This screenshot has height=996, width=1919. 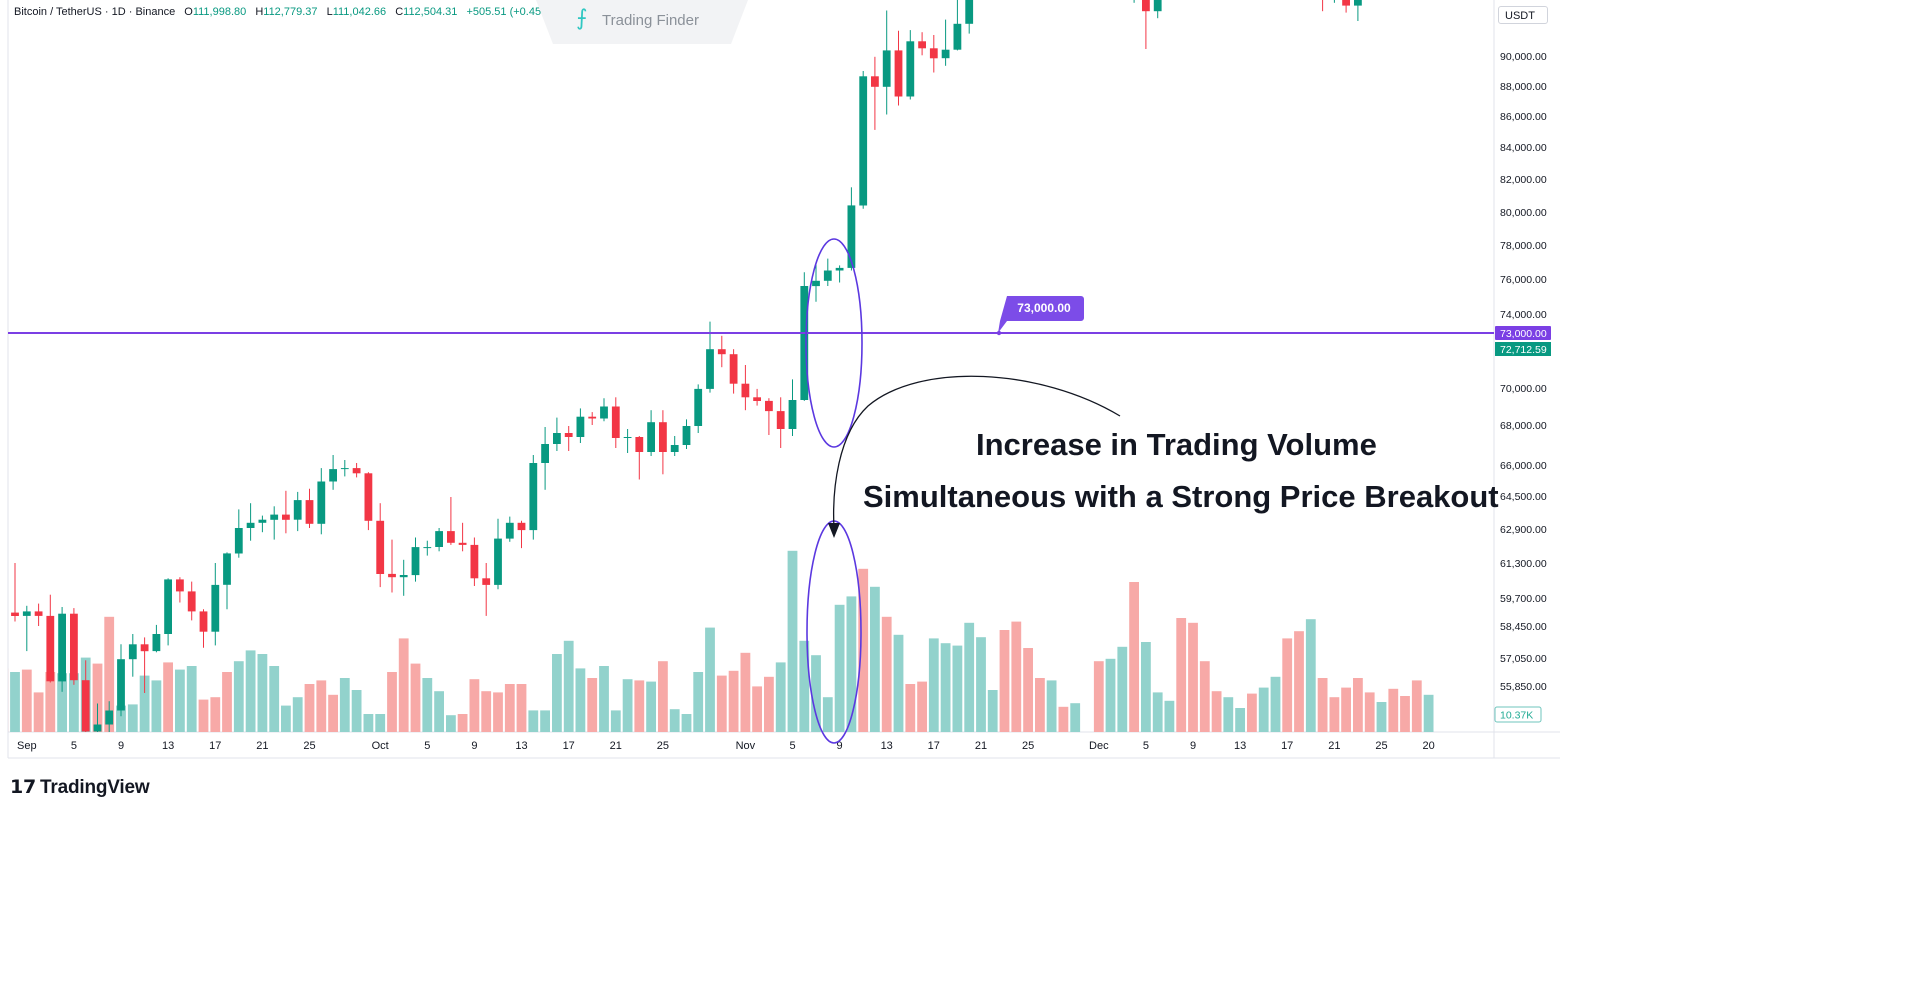 I want to click on trading-finder-watermark: ⨍ Trading Finder, so click(x=642, y=22).